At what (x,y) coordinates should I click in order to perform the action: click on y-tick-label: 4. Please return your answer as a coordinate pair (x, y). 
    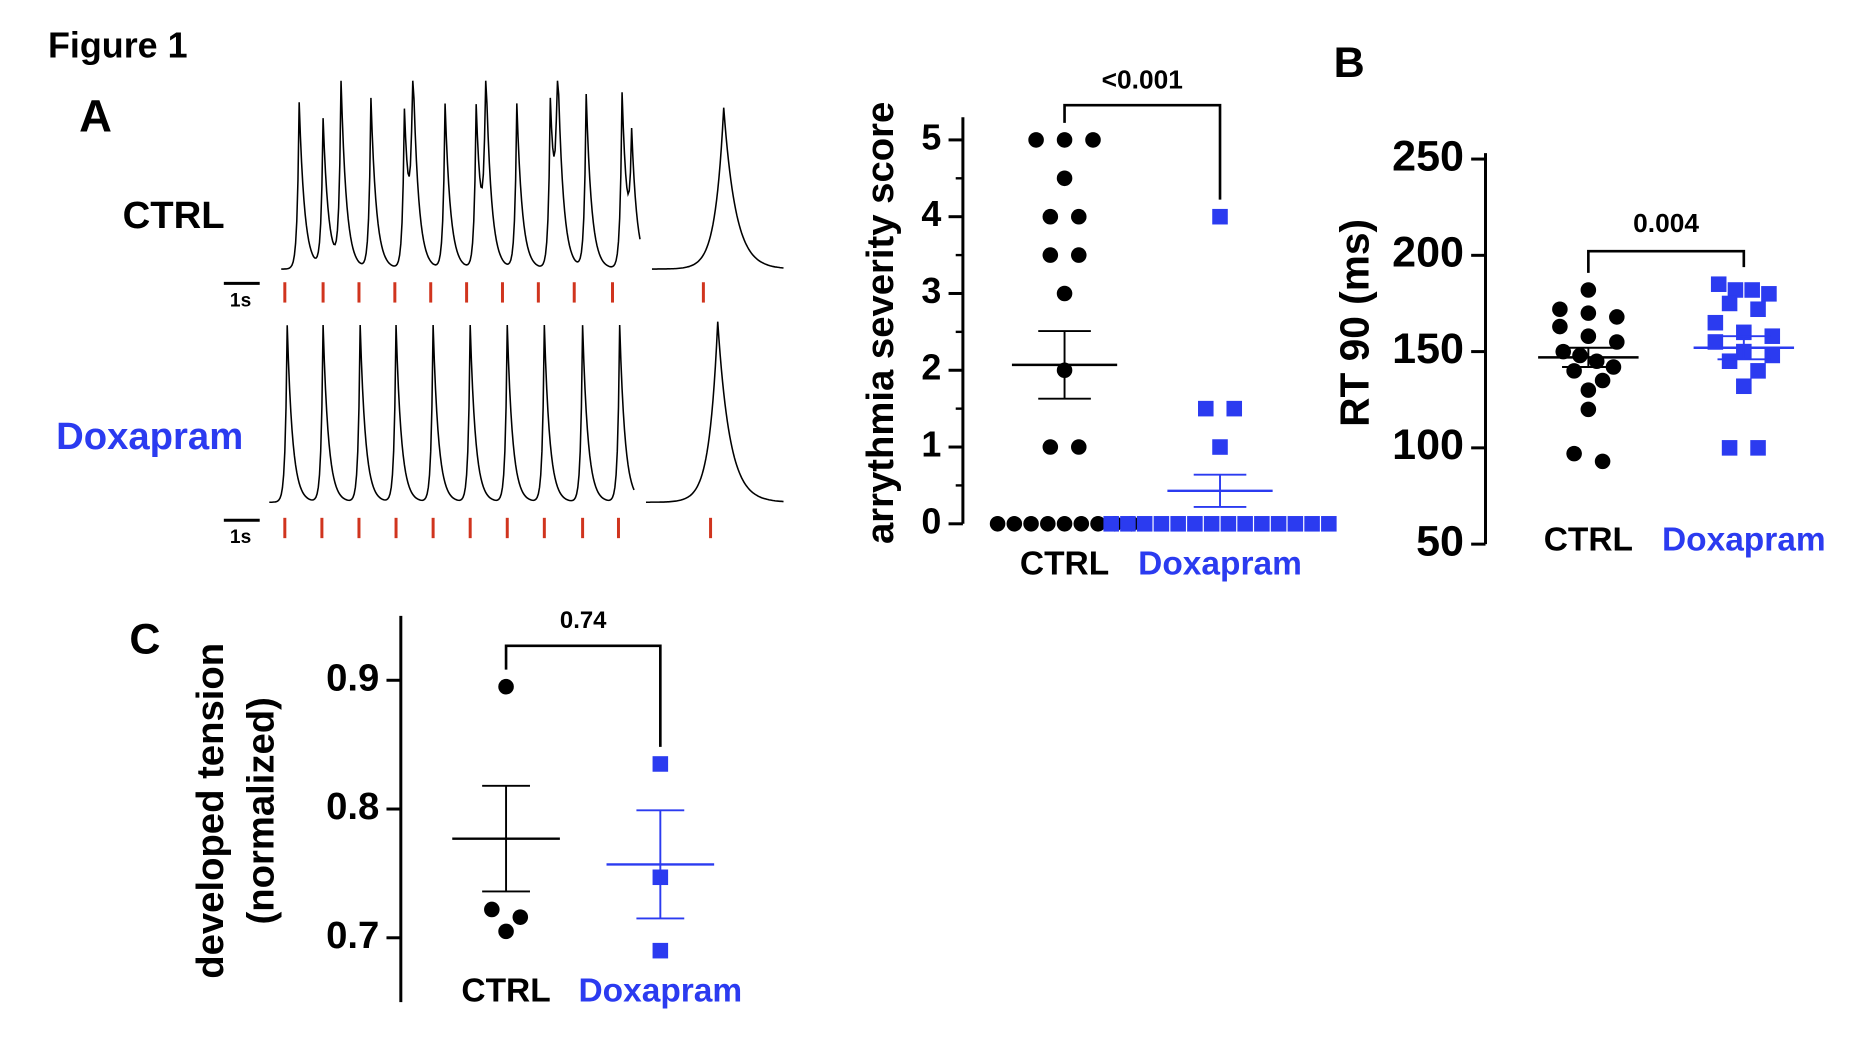
    Looking at the image, I should click on (931, 214).